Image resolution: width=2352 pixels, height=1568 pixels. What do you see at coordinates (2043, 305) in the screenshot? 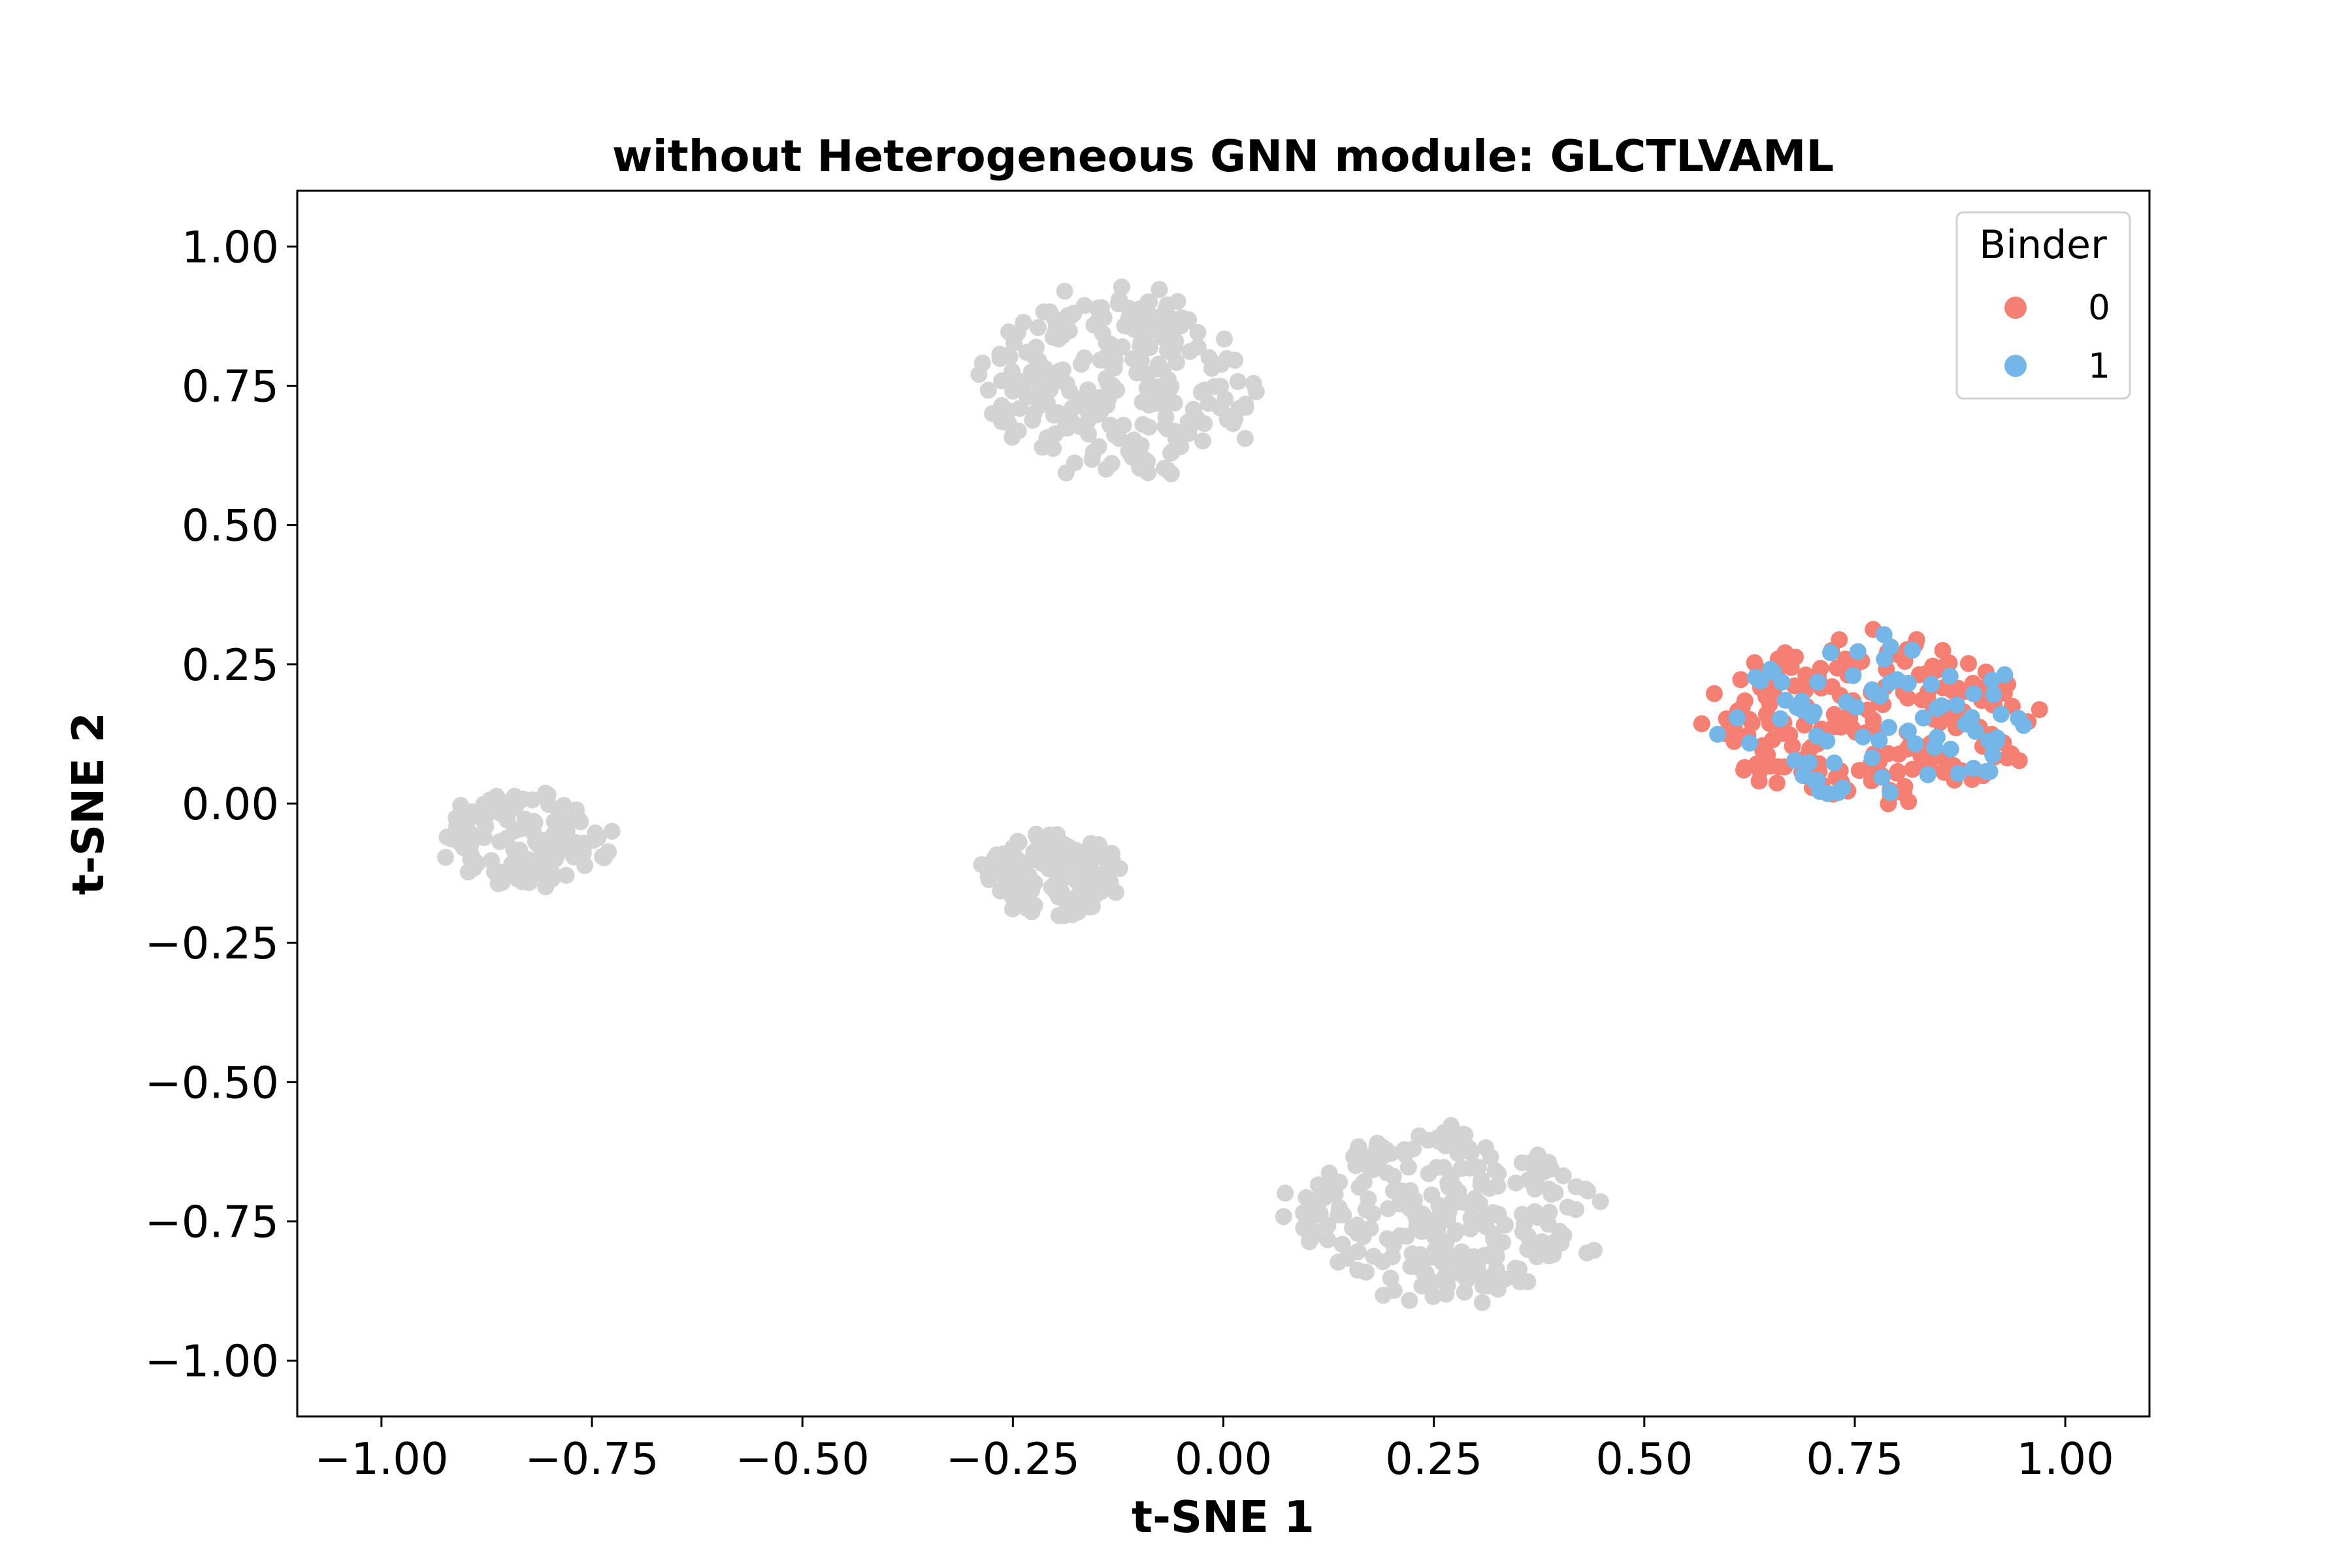
I see `legend: Binder 0 1` at bounding box center [2043, 305].